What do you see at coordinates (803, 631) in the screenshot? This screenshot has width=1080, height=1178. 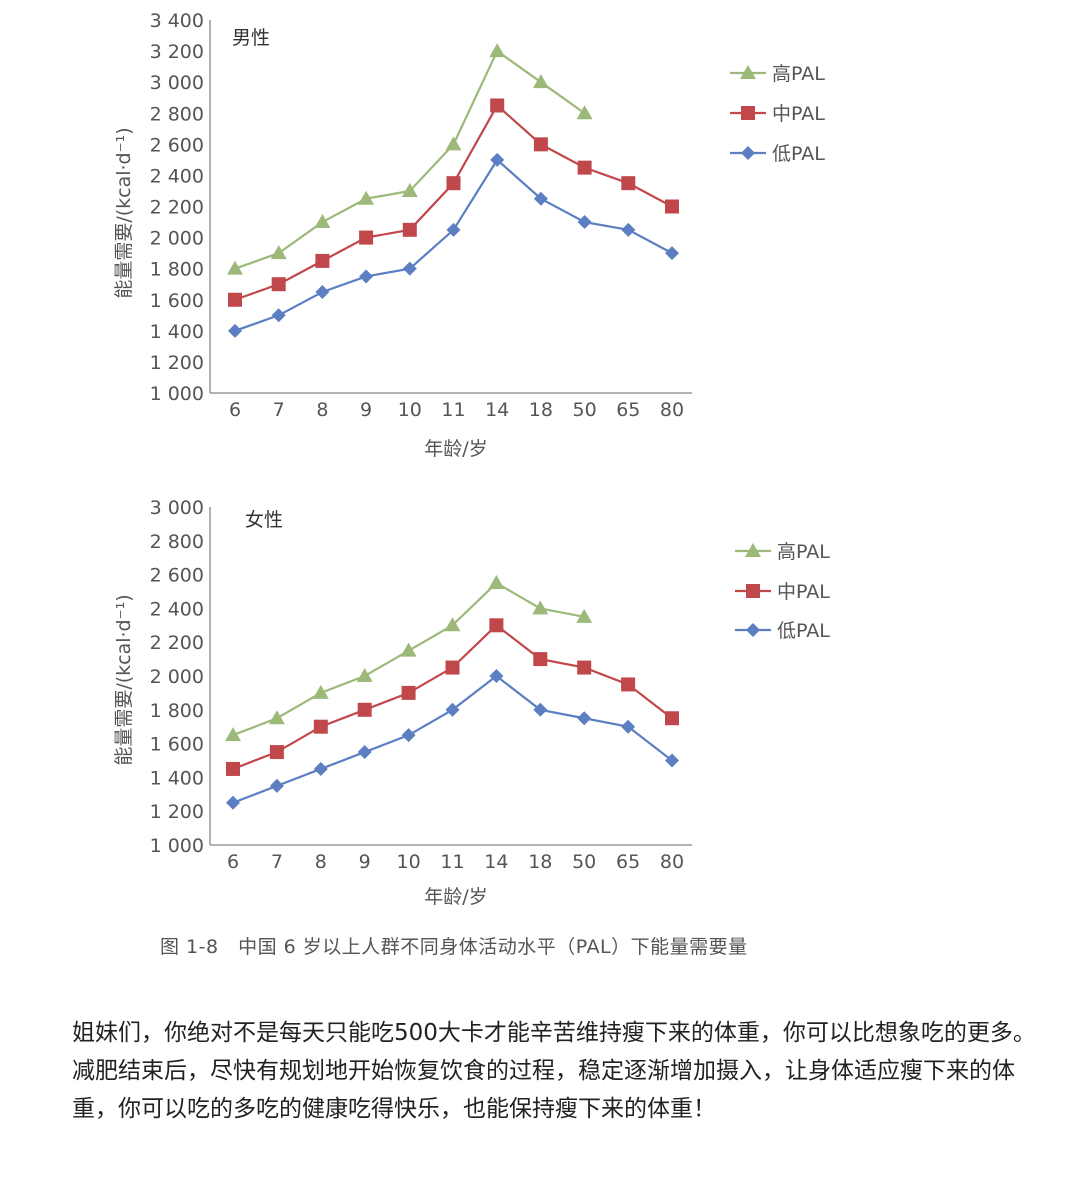 I see `legend-entry: 低PAL` at bounding box center [803, 631].